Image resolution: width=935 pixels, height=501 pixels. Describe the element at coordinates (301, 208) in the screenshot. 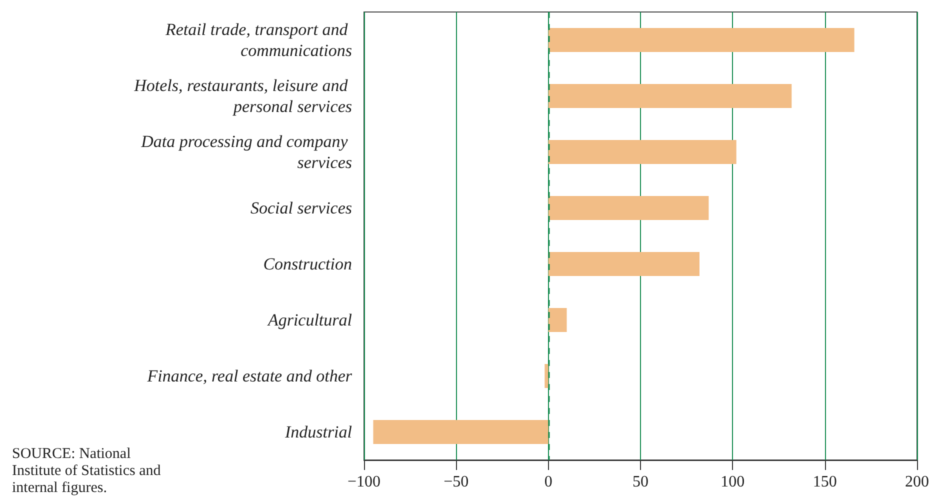

I see `y-tick-label: Social services` at that location.